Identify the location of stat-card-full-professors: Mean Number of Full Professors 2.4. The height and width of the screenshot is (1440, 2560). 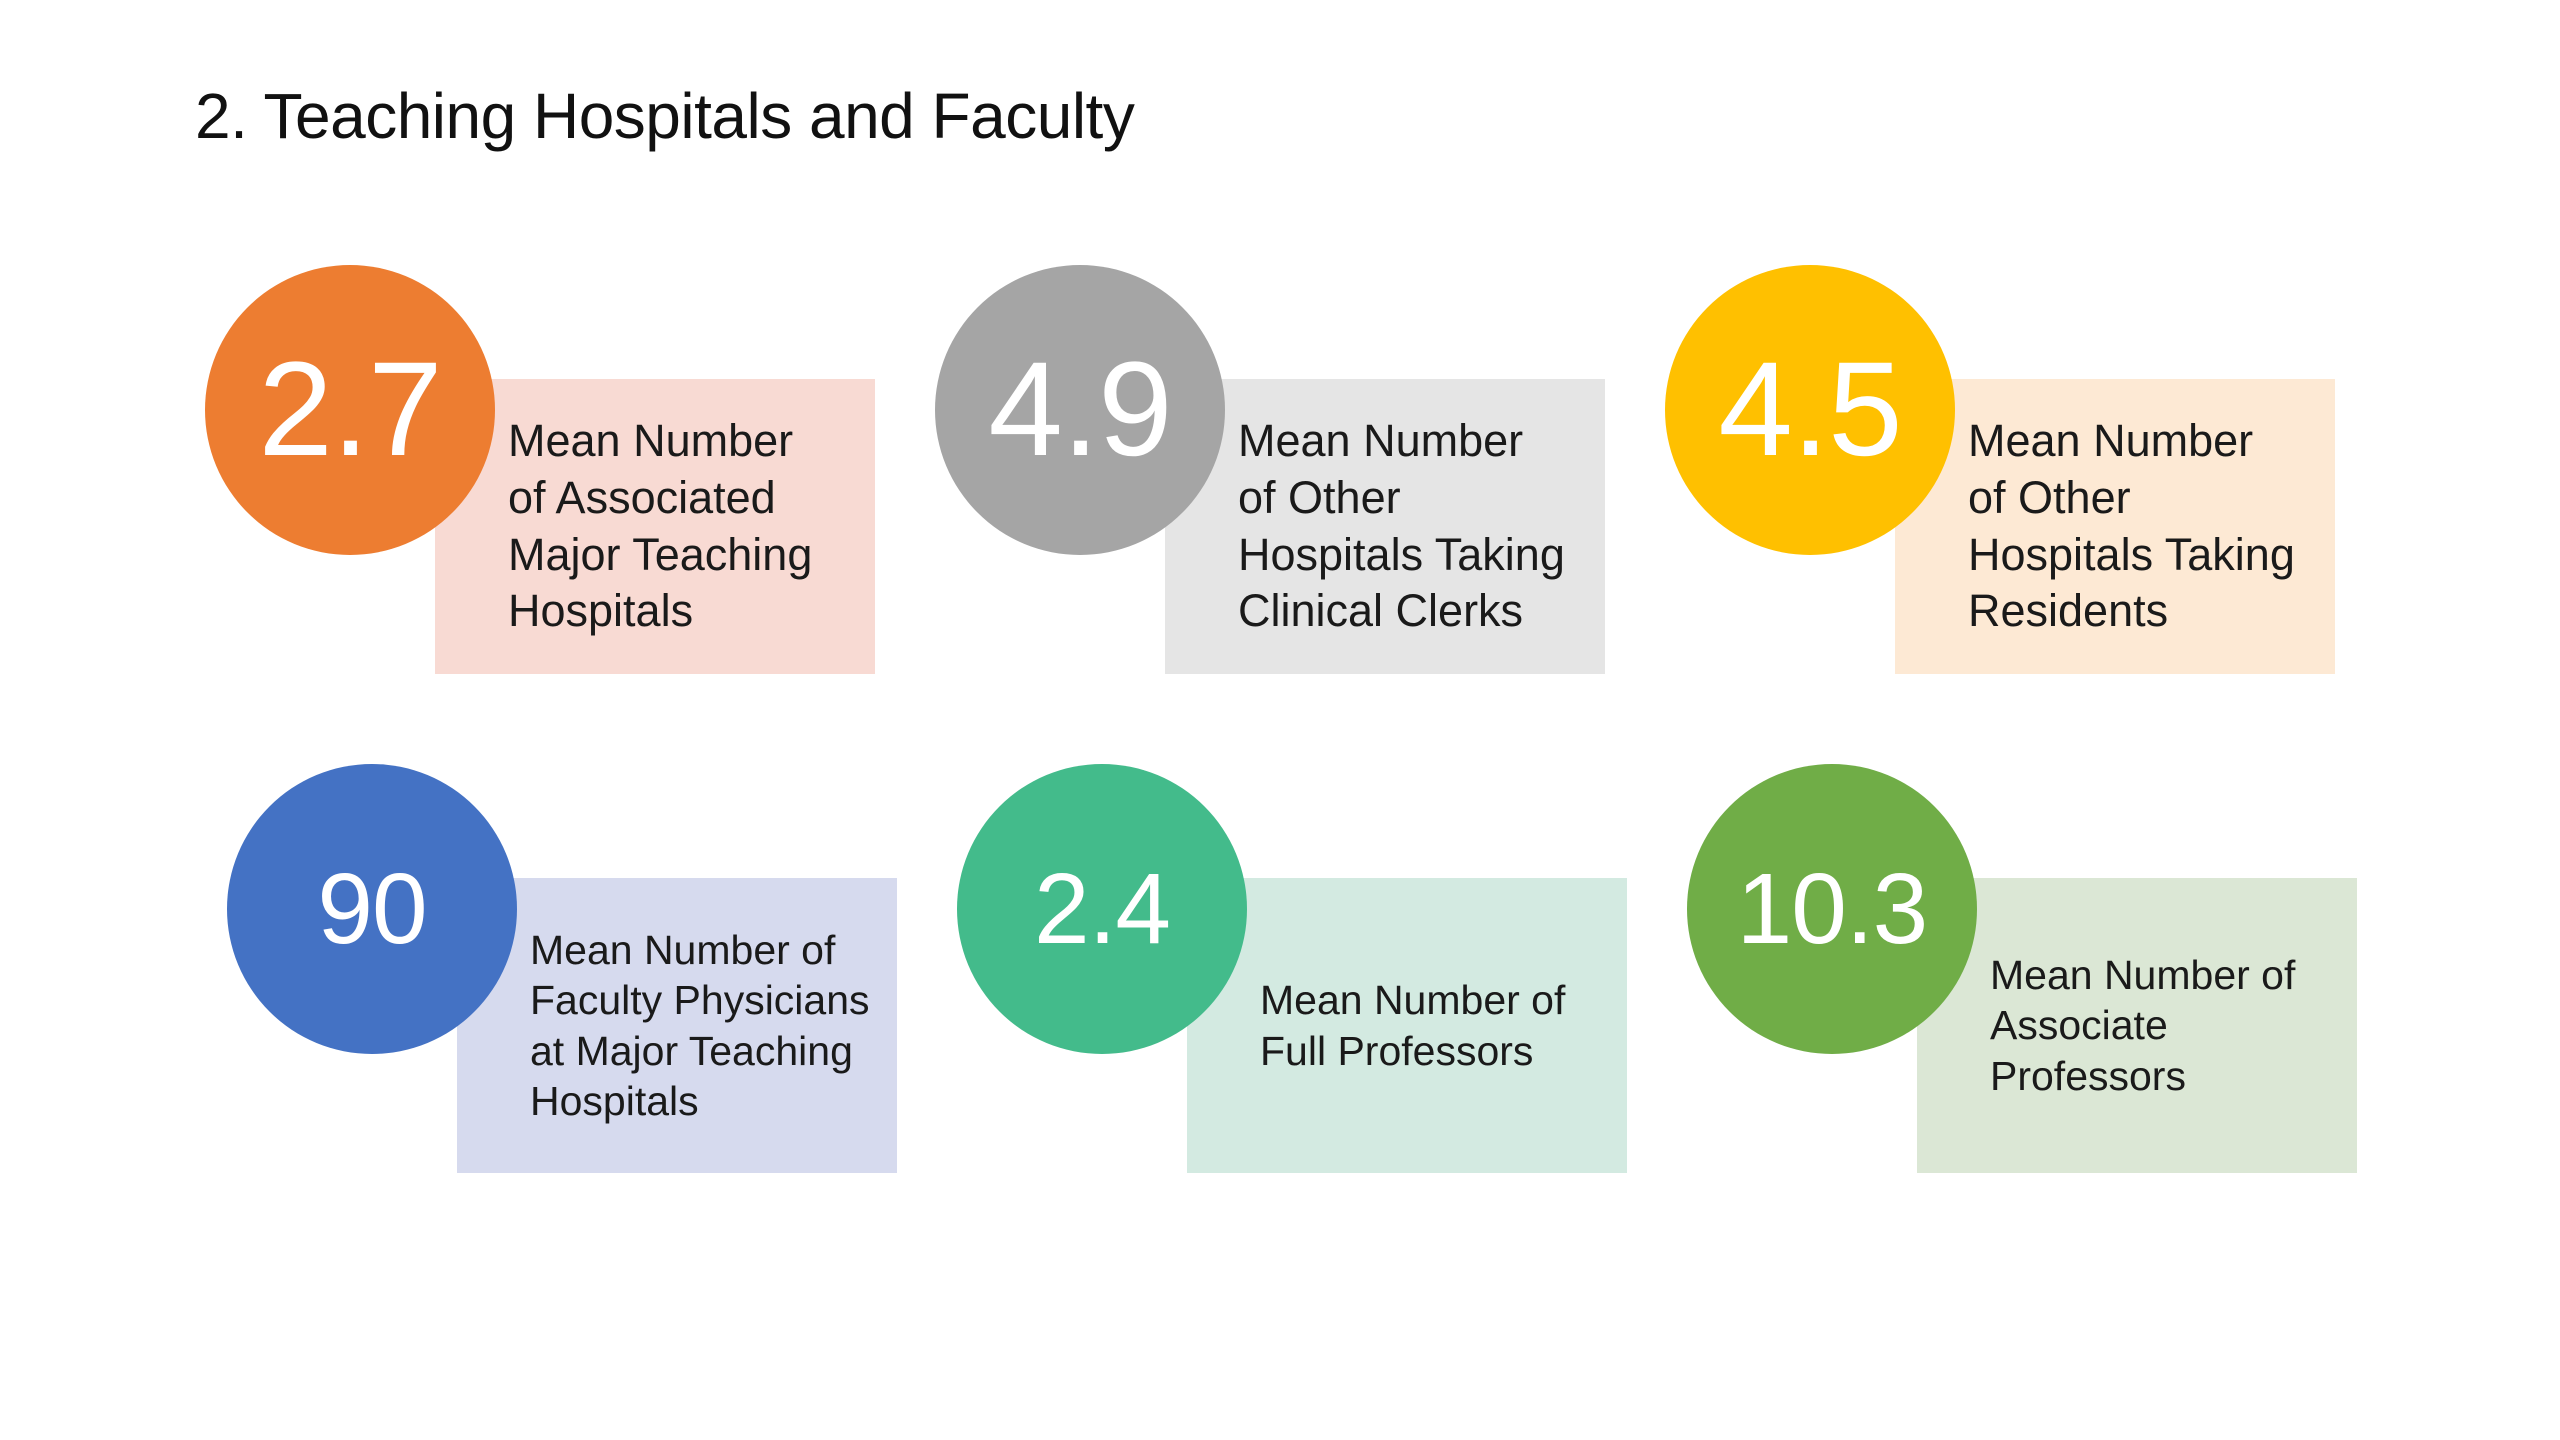
(1297, 974).